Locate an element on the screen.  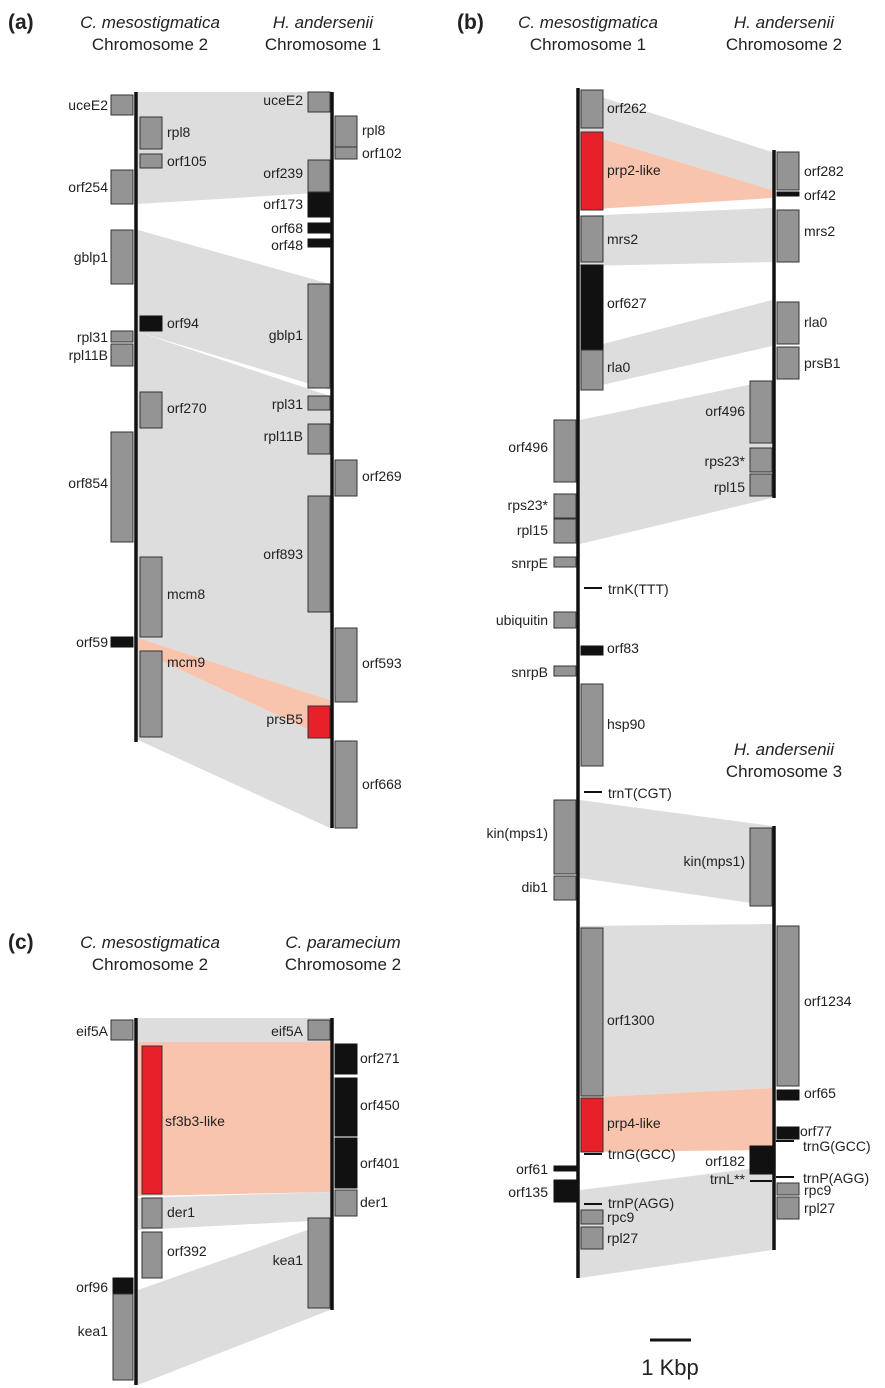
gene-label-orf893: orf893 is located at coordinates (283, 554).